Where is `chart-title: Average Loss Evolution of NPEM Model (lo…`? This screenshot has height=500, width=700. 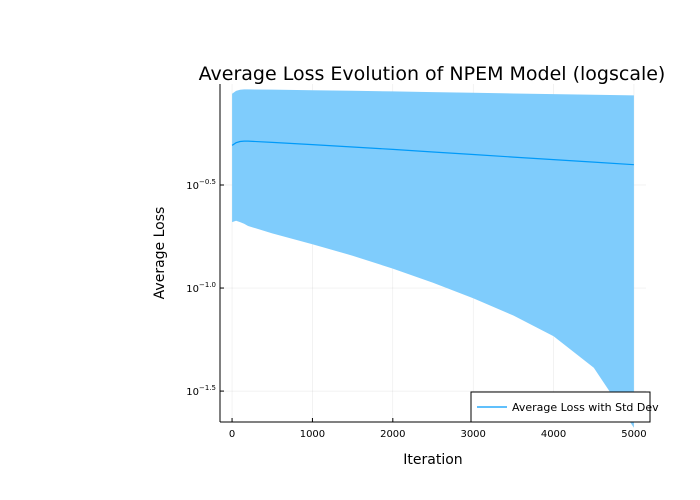
chart-title: Average Loss Evolution of NPEM Model (lo… is located at coordinates (432, 74).